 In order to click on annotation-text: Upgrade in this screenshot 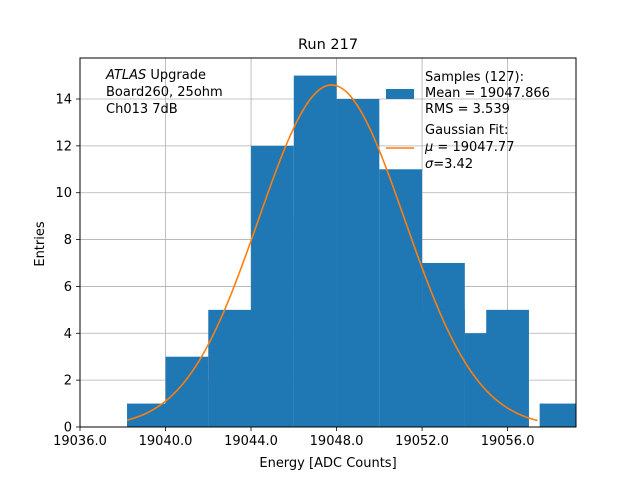, I will do `click(176, 75)`.